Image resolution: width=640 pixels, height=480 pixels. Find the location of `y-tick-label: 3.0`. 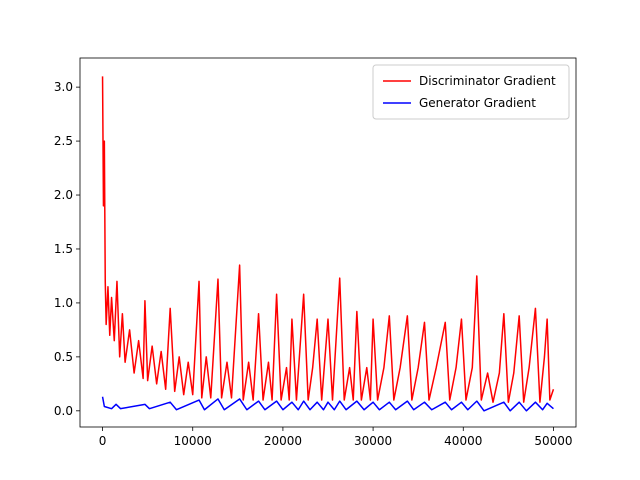

y-tick-label: 3.0 is located at coordinates (63, 87).